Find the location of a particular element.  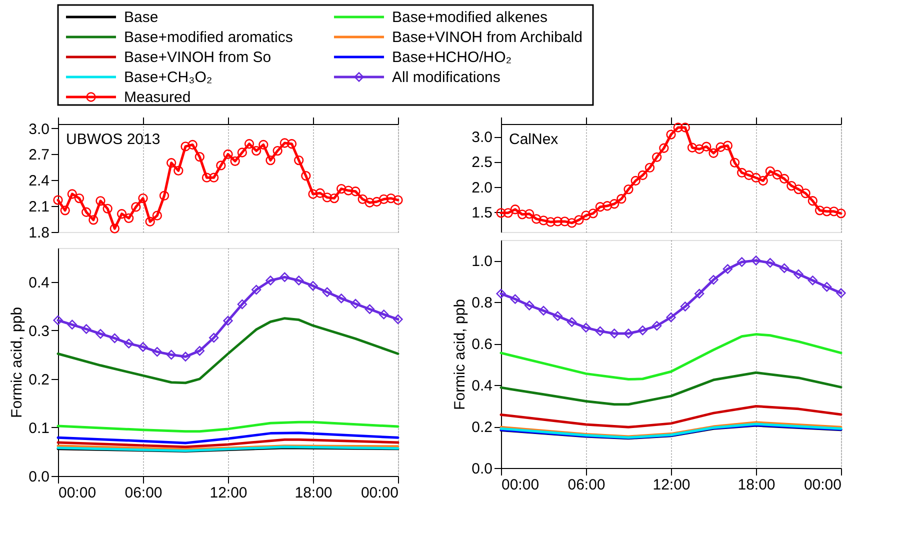

legend-label: Measured is located at coordinates (157, 97).